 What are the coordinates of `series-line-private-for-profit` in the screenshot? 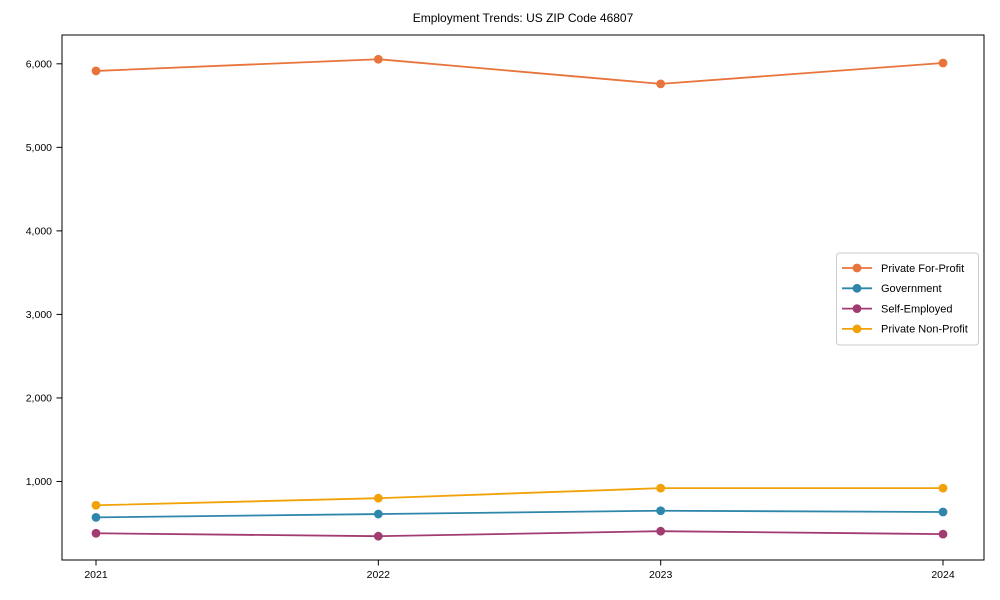 It's located at (519, 71).